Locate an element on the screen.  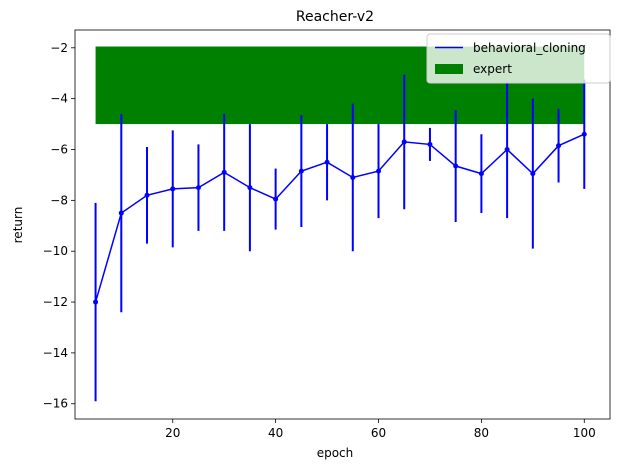
x-tick-label: 40 is located at coordinates (275, 433).